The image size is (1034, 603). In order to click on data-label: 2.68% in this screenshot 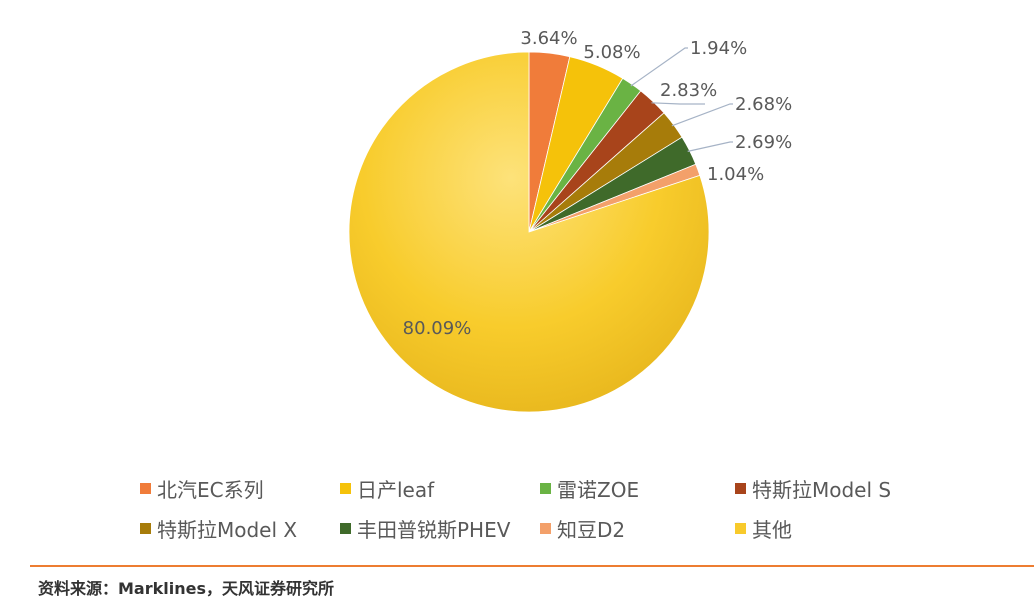, I will do `click(763, 104)`.